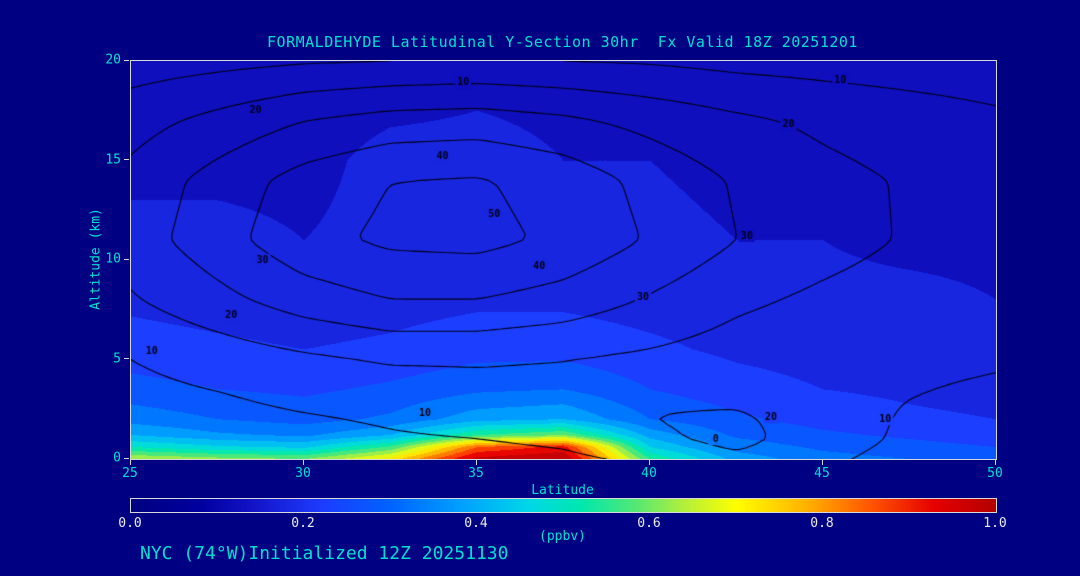 The image size is (1080, 576). Describe the element at coordinates (117, 458) in the screenshot. I see `y-axis-tick-label: 0` at that location.